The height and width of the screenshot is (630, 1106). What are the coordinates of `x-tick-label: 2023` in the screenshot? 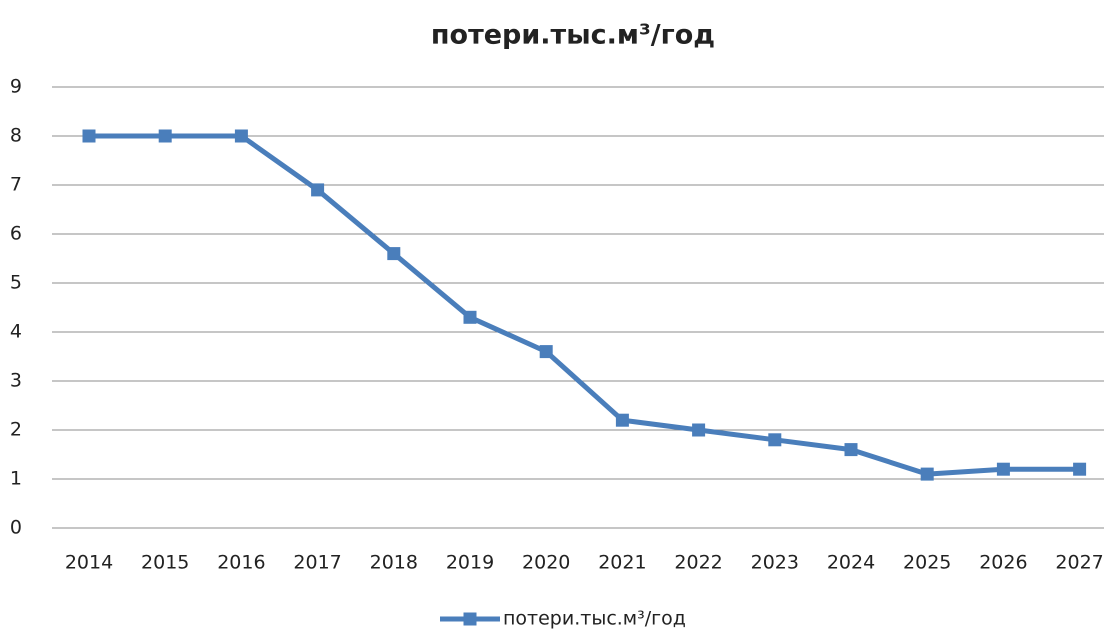 It's located at (775, 563).